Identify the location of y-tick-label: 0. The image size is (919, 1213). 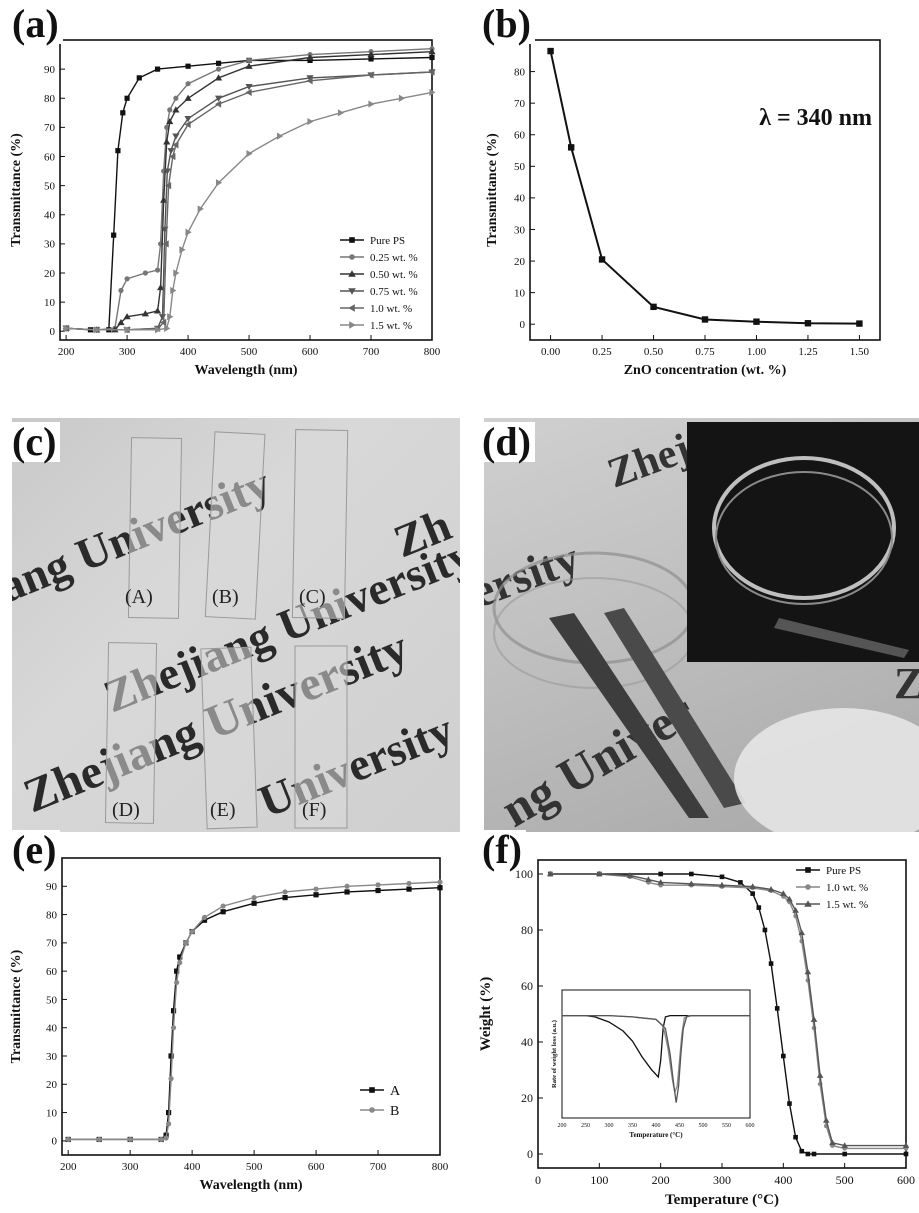
(53, 332).